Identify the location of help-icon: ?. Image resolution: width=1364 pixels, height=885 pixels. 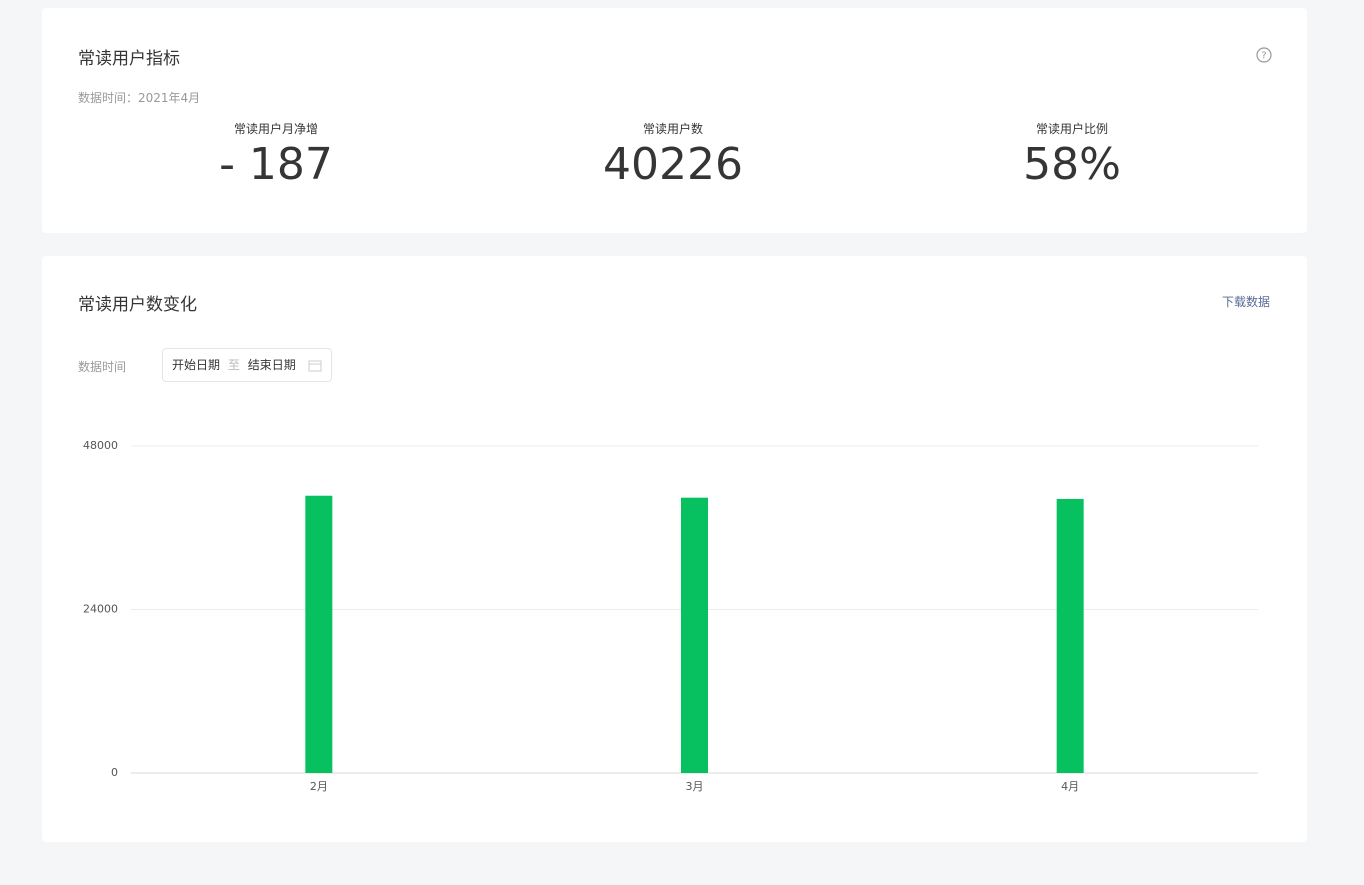
(1264, 56).